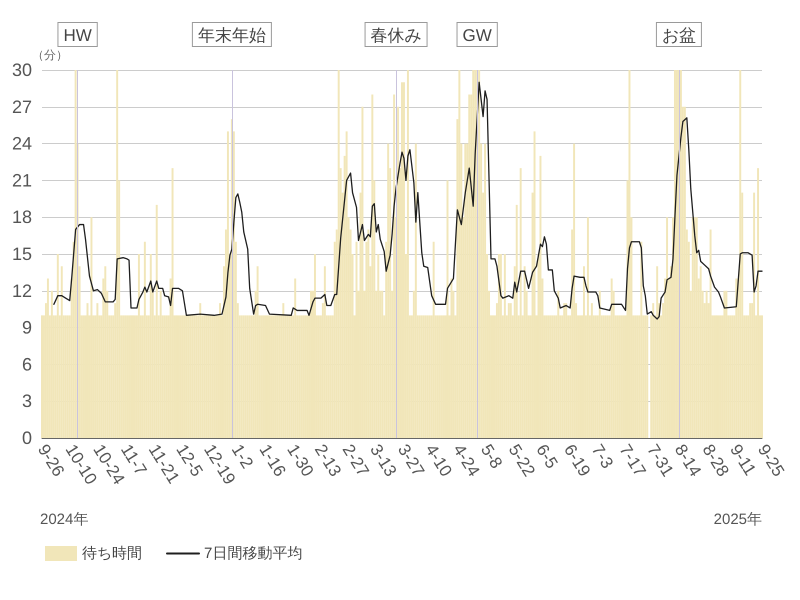 The image size is (800, 600). I want to click on ref-line-label: HW, so click(77, 35).